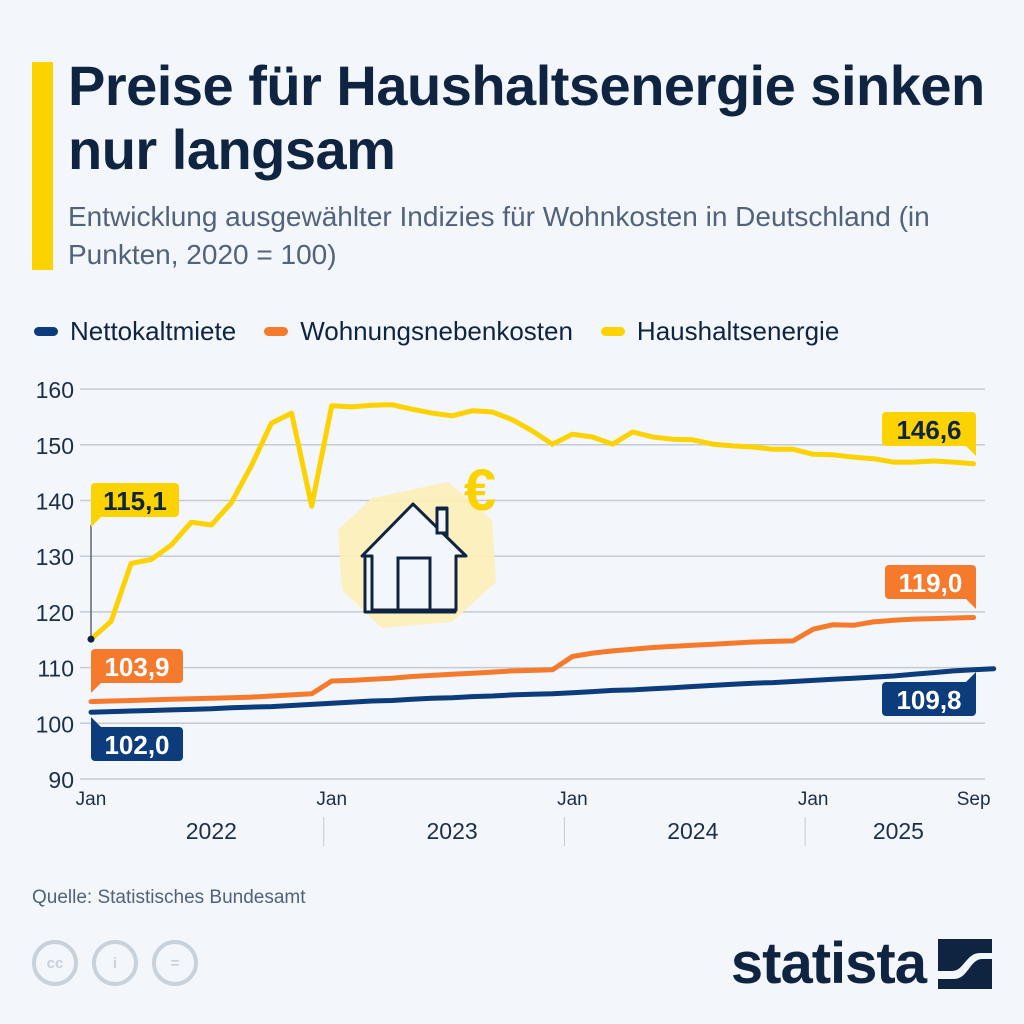 The height and width of the screenshot is (1024, 1024). What do you see at coordinates (42, 166) in the screenshot?
I see `title-accent-bar` at bounding box center [42, 166].